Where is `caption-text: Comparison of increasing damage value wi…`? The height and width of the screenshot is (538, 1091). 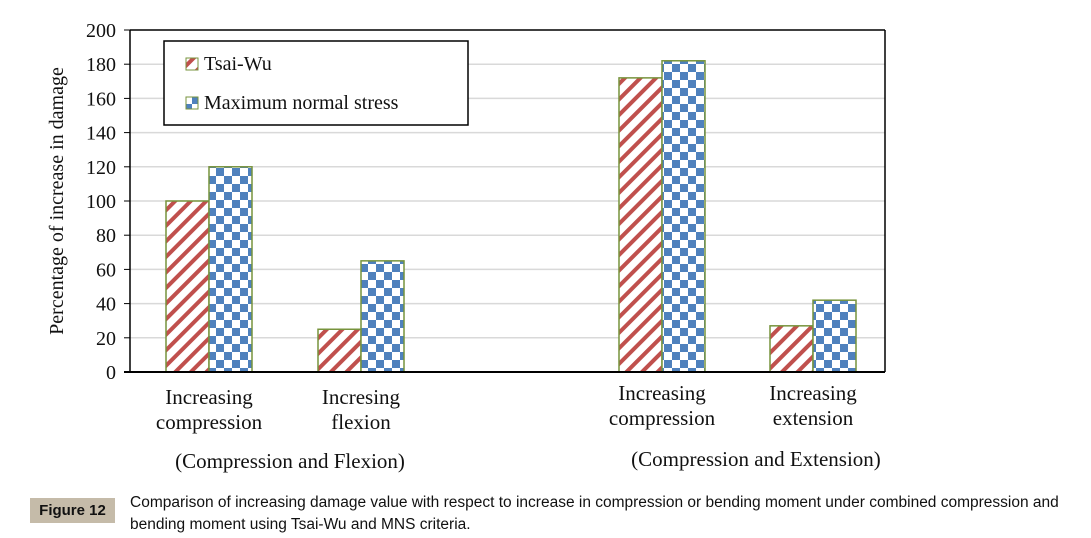 caption-text: Comparison of increasing damage value wi… is located at coordinates (594, 513).